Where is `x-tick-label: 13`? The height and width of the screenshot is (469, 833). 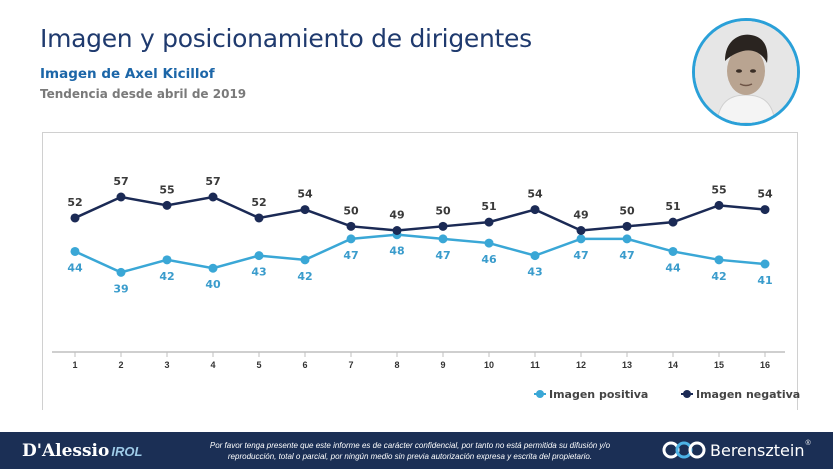 x-tick-label: 13 is located at coordinates (627, 365).